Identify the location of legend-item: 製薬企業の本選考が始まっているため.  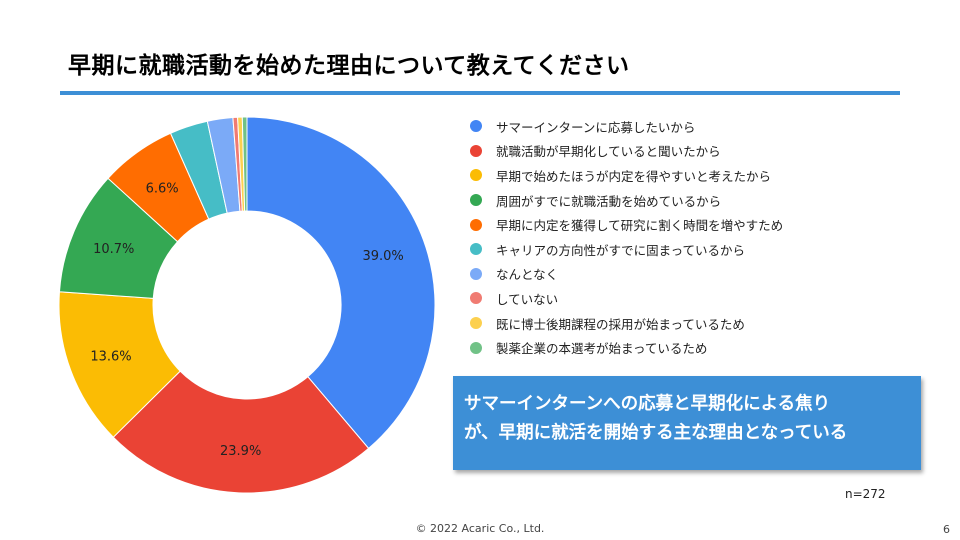
(626, 347).